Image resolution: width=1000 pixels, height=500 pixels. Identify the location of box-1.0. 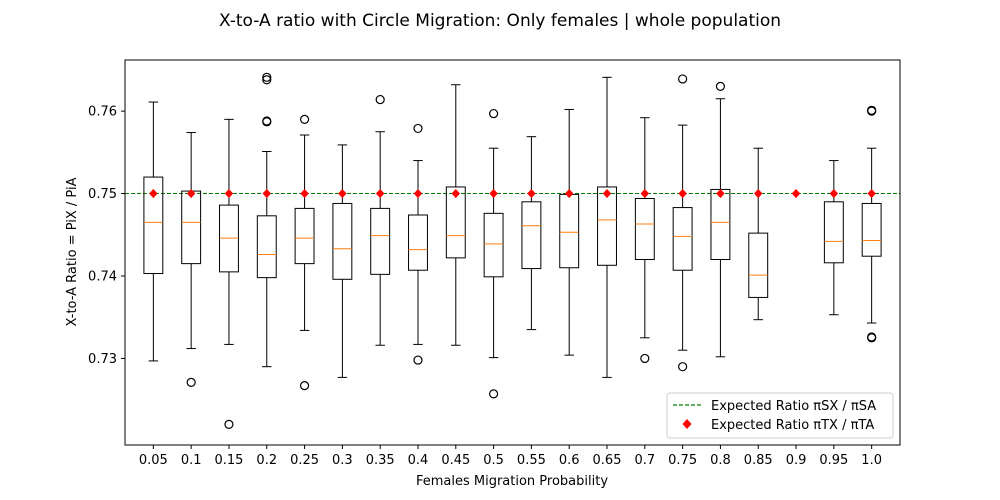
(871, 224).